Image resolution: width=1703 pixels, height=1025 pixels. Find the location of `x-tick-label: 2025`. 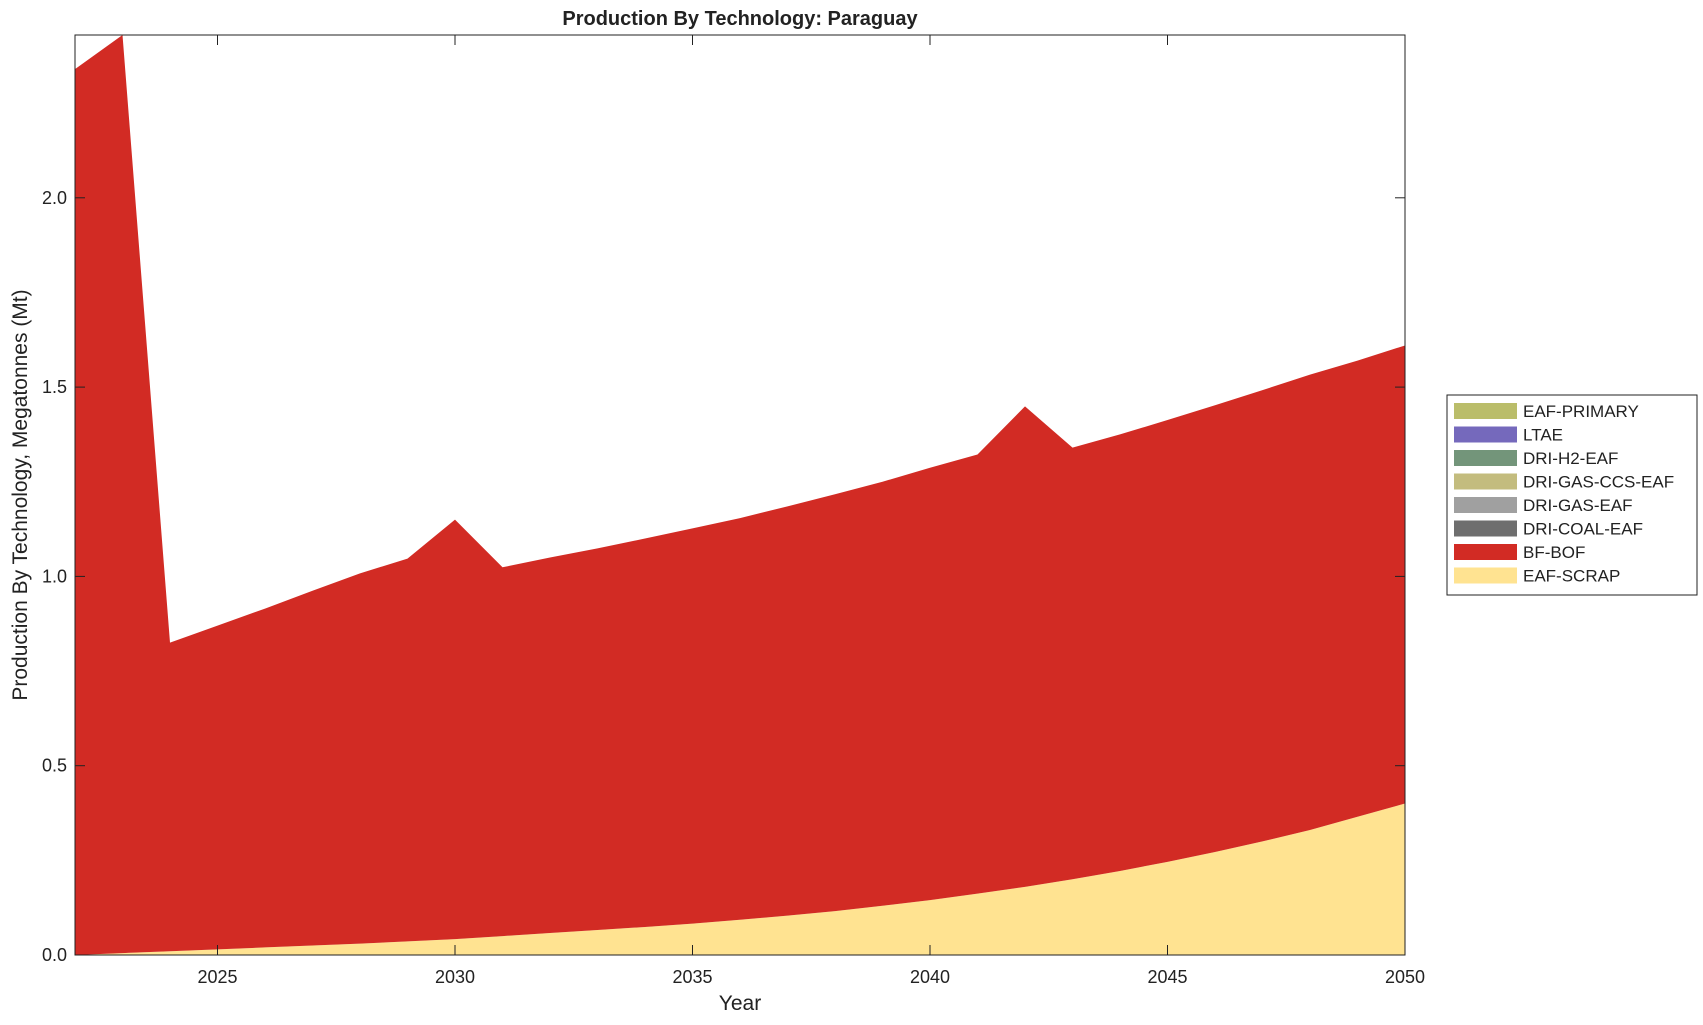

x-tick-label: 2025 is located at coordinates (217, 977).